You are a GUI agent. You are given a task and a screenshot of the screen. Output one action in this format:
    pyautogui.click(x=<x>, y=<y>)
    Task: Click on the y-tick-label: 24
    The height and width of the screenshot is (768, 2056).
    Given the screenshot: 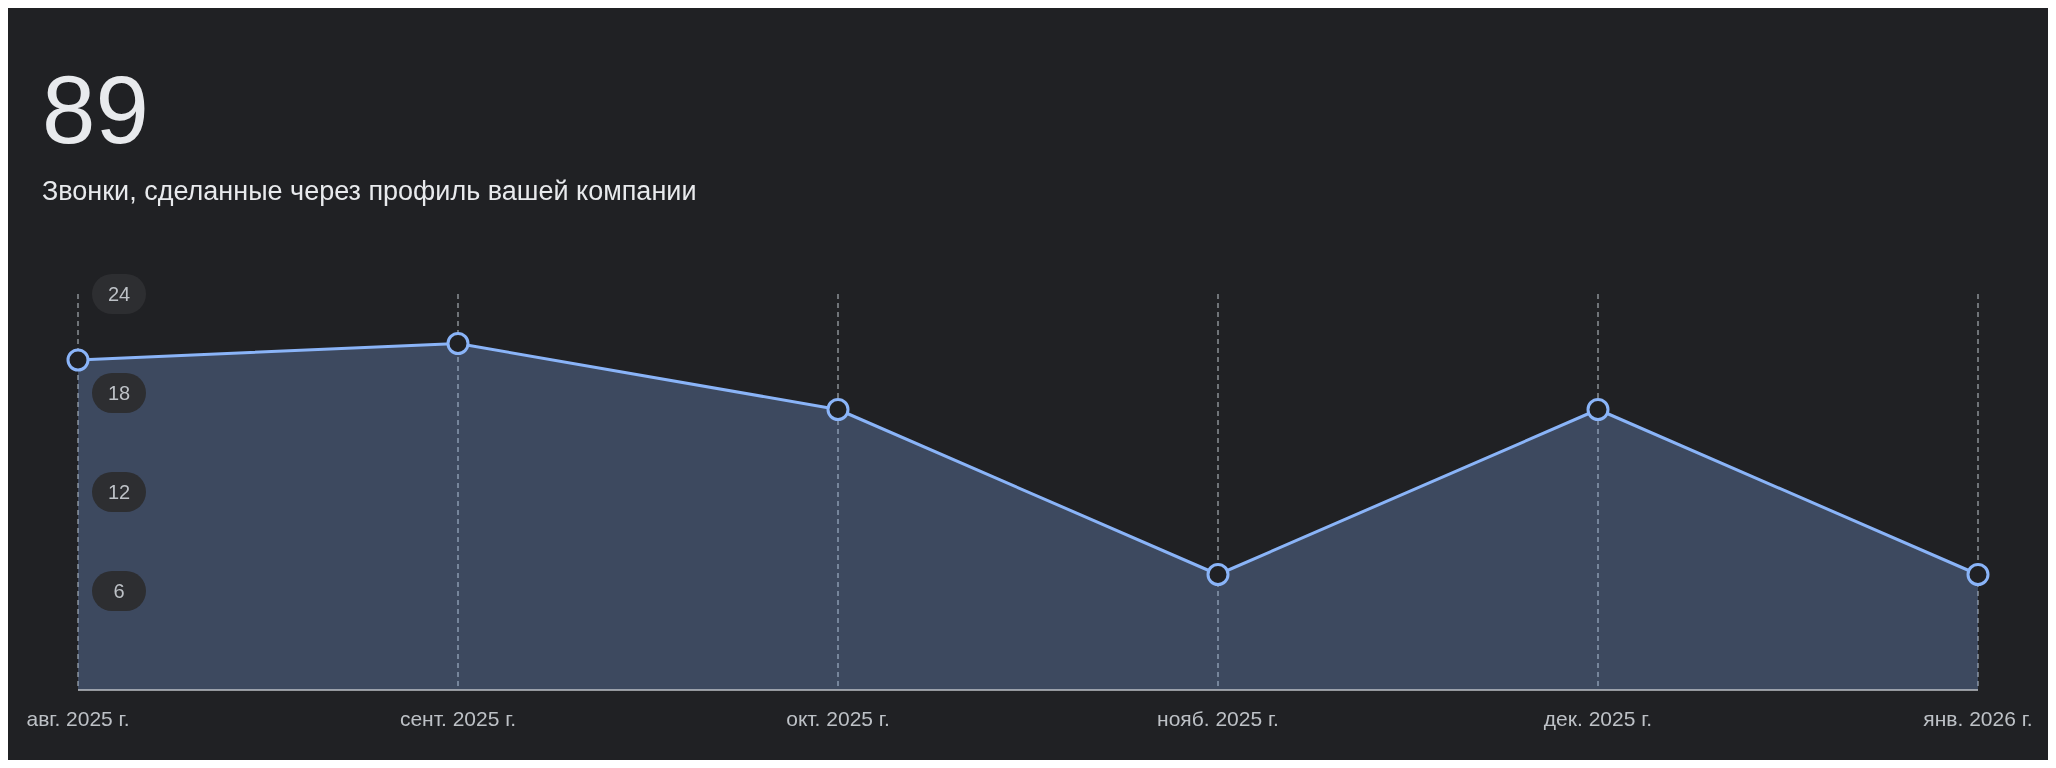 What is the action you would take?
    pyautogui.click(x=119, y=294)
    